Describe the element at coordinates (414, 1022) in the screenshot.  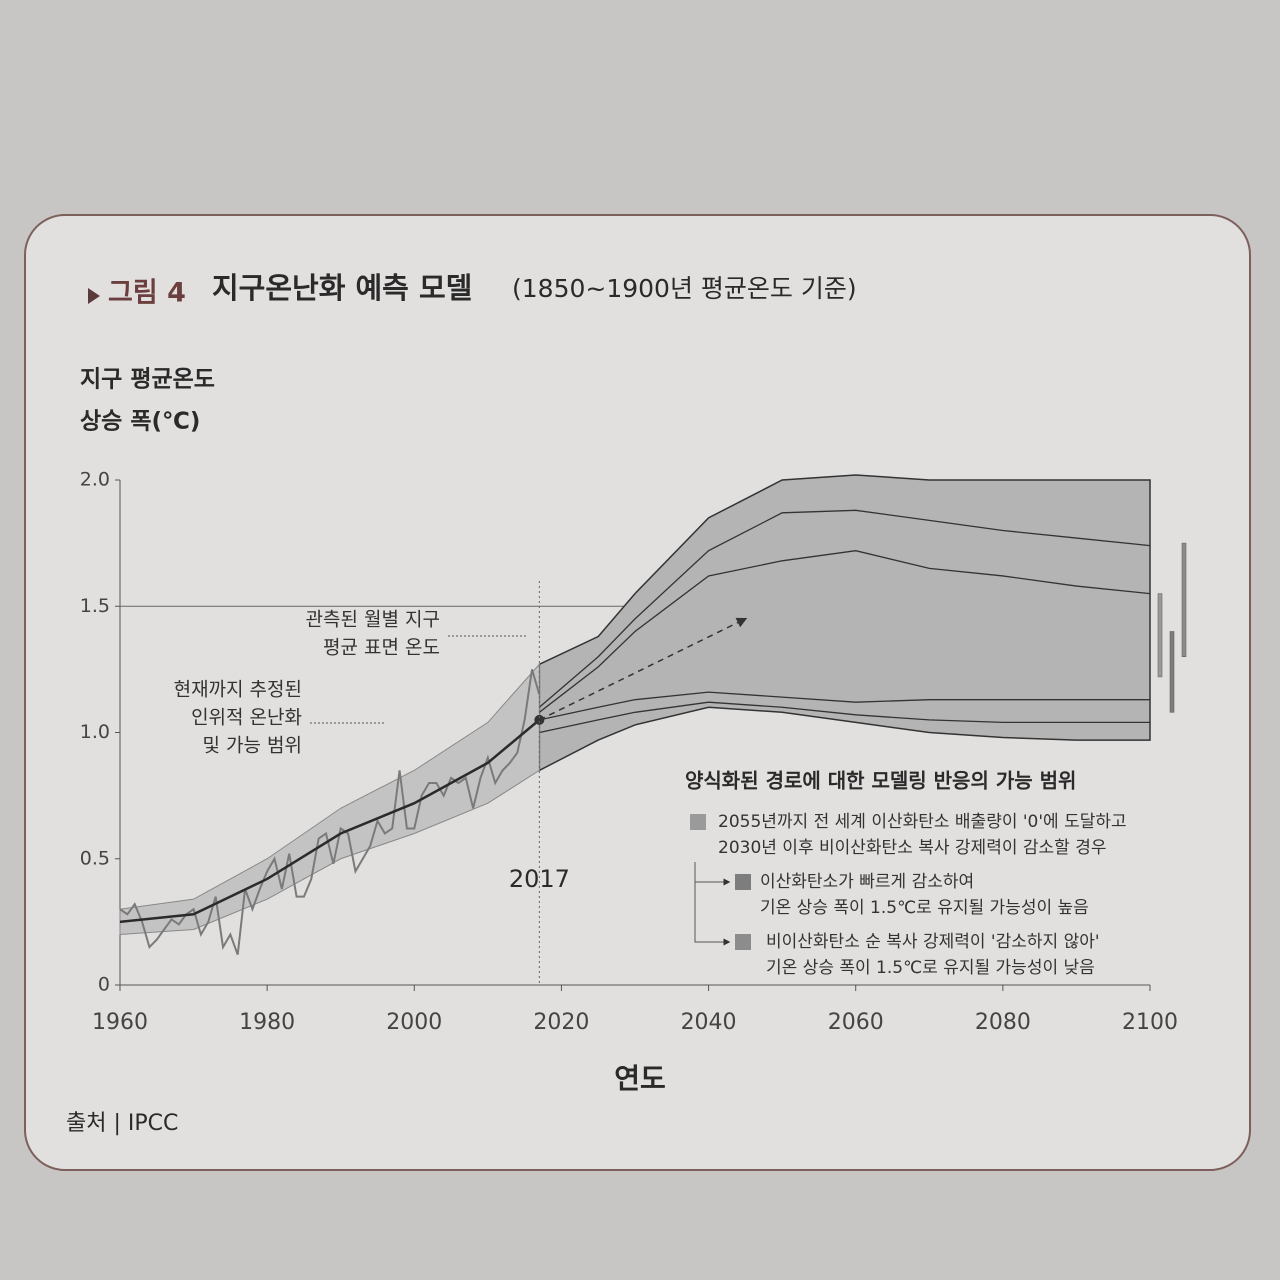
I see `x-tick-label: 2000` at that location.